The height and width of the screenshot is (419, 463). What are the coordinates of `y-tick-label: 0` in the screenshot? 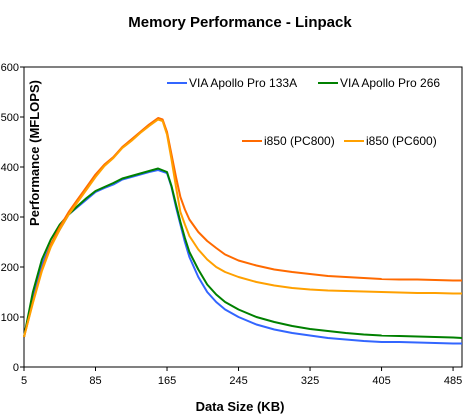 It's located at (16, 368).